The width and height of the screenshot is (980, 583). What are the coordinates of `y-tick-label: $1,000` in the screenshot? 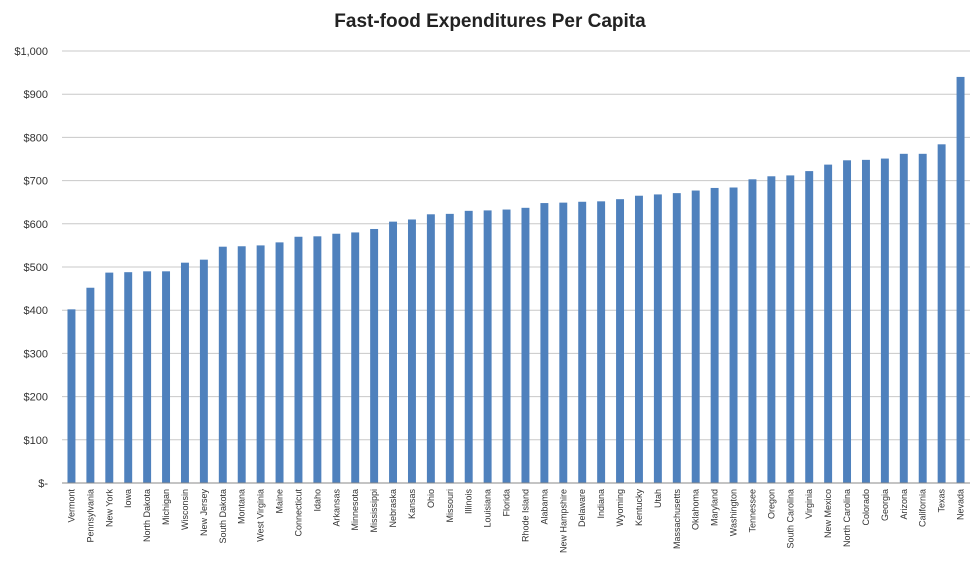 It's located at (31, 52).